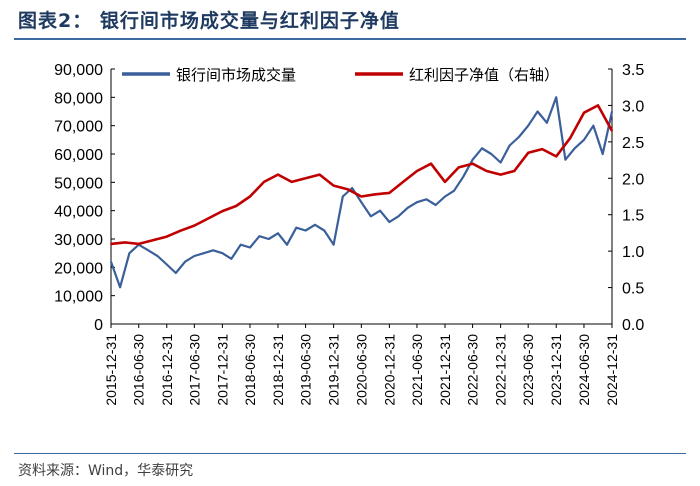  What do you see at coordinates (361, 370) in the screenshot?
I see `x-tick-label: 2020-06-30` at bounding box center [361, 370].